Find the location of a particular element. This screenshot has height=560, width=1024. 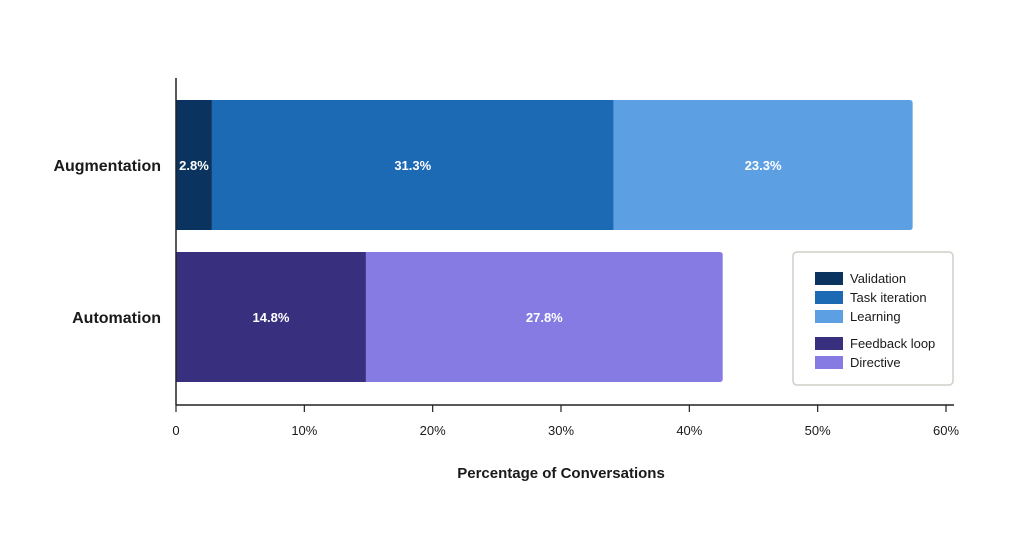

bar-value-label-validation: 2.8% is located at coordinates (194, 165).